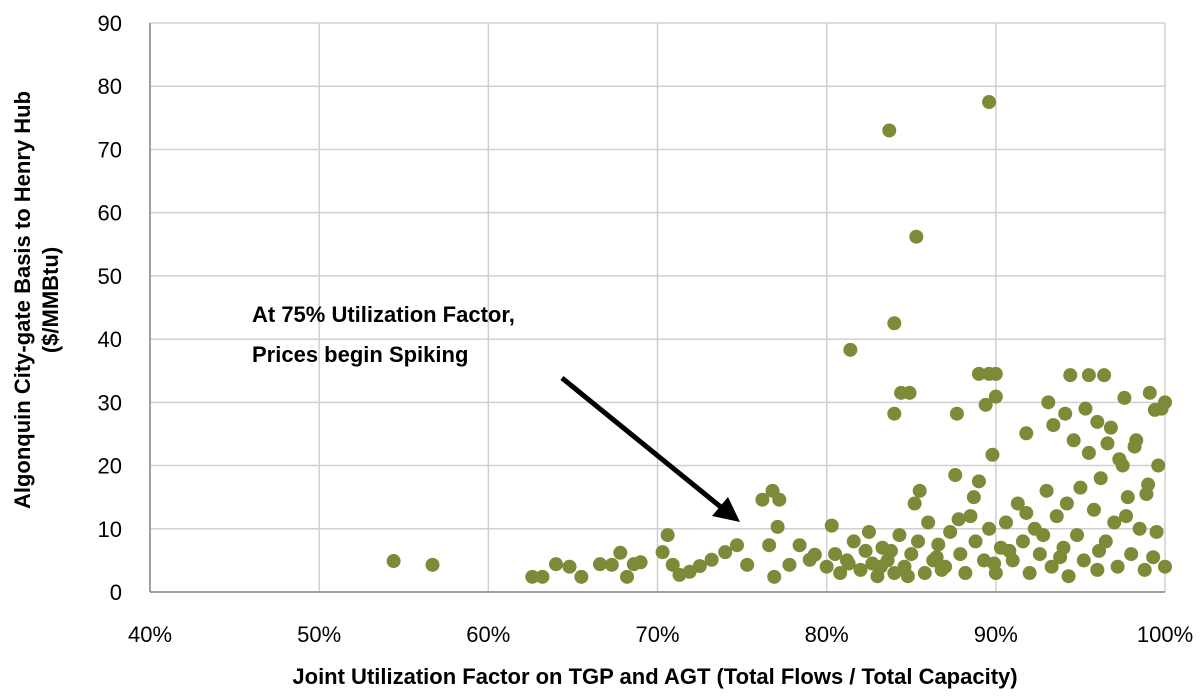  Describe the element at coordinates (22, 300) in the screenshot. I see `y-axis-title: Algonquin City-gate Basis to Henry Hub` at that location.